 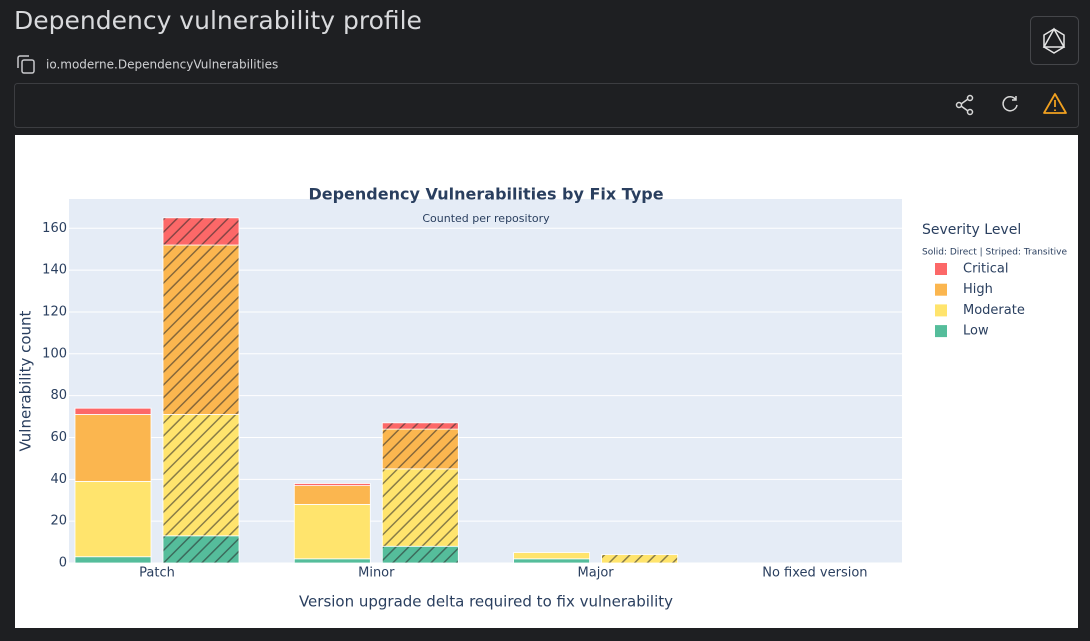 What do you see at coordinates (26, 64) in the screenshot?
I see `copy-icon` at bounding box center [26, 64].